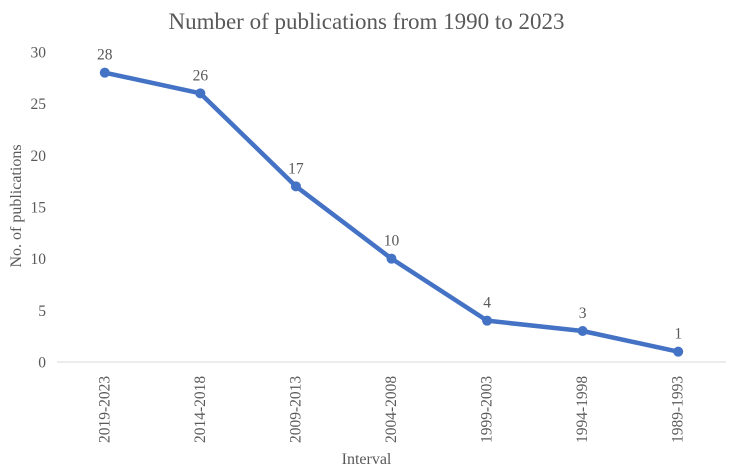  I want to click on data-label: 10, so click(392, 241).